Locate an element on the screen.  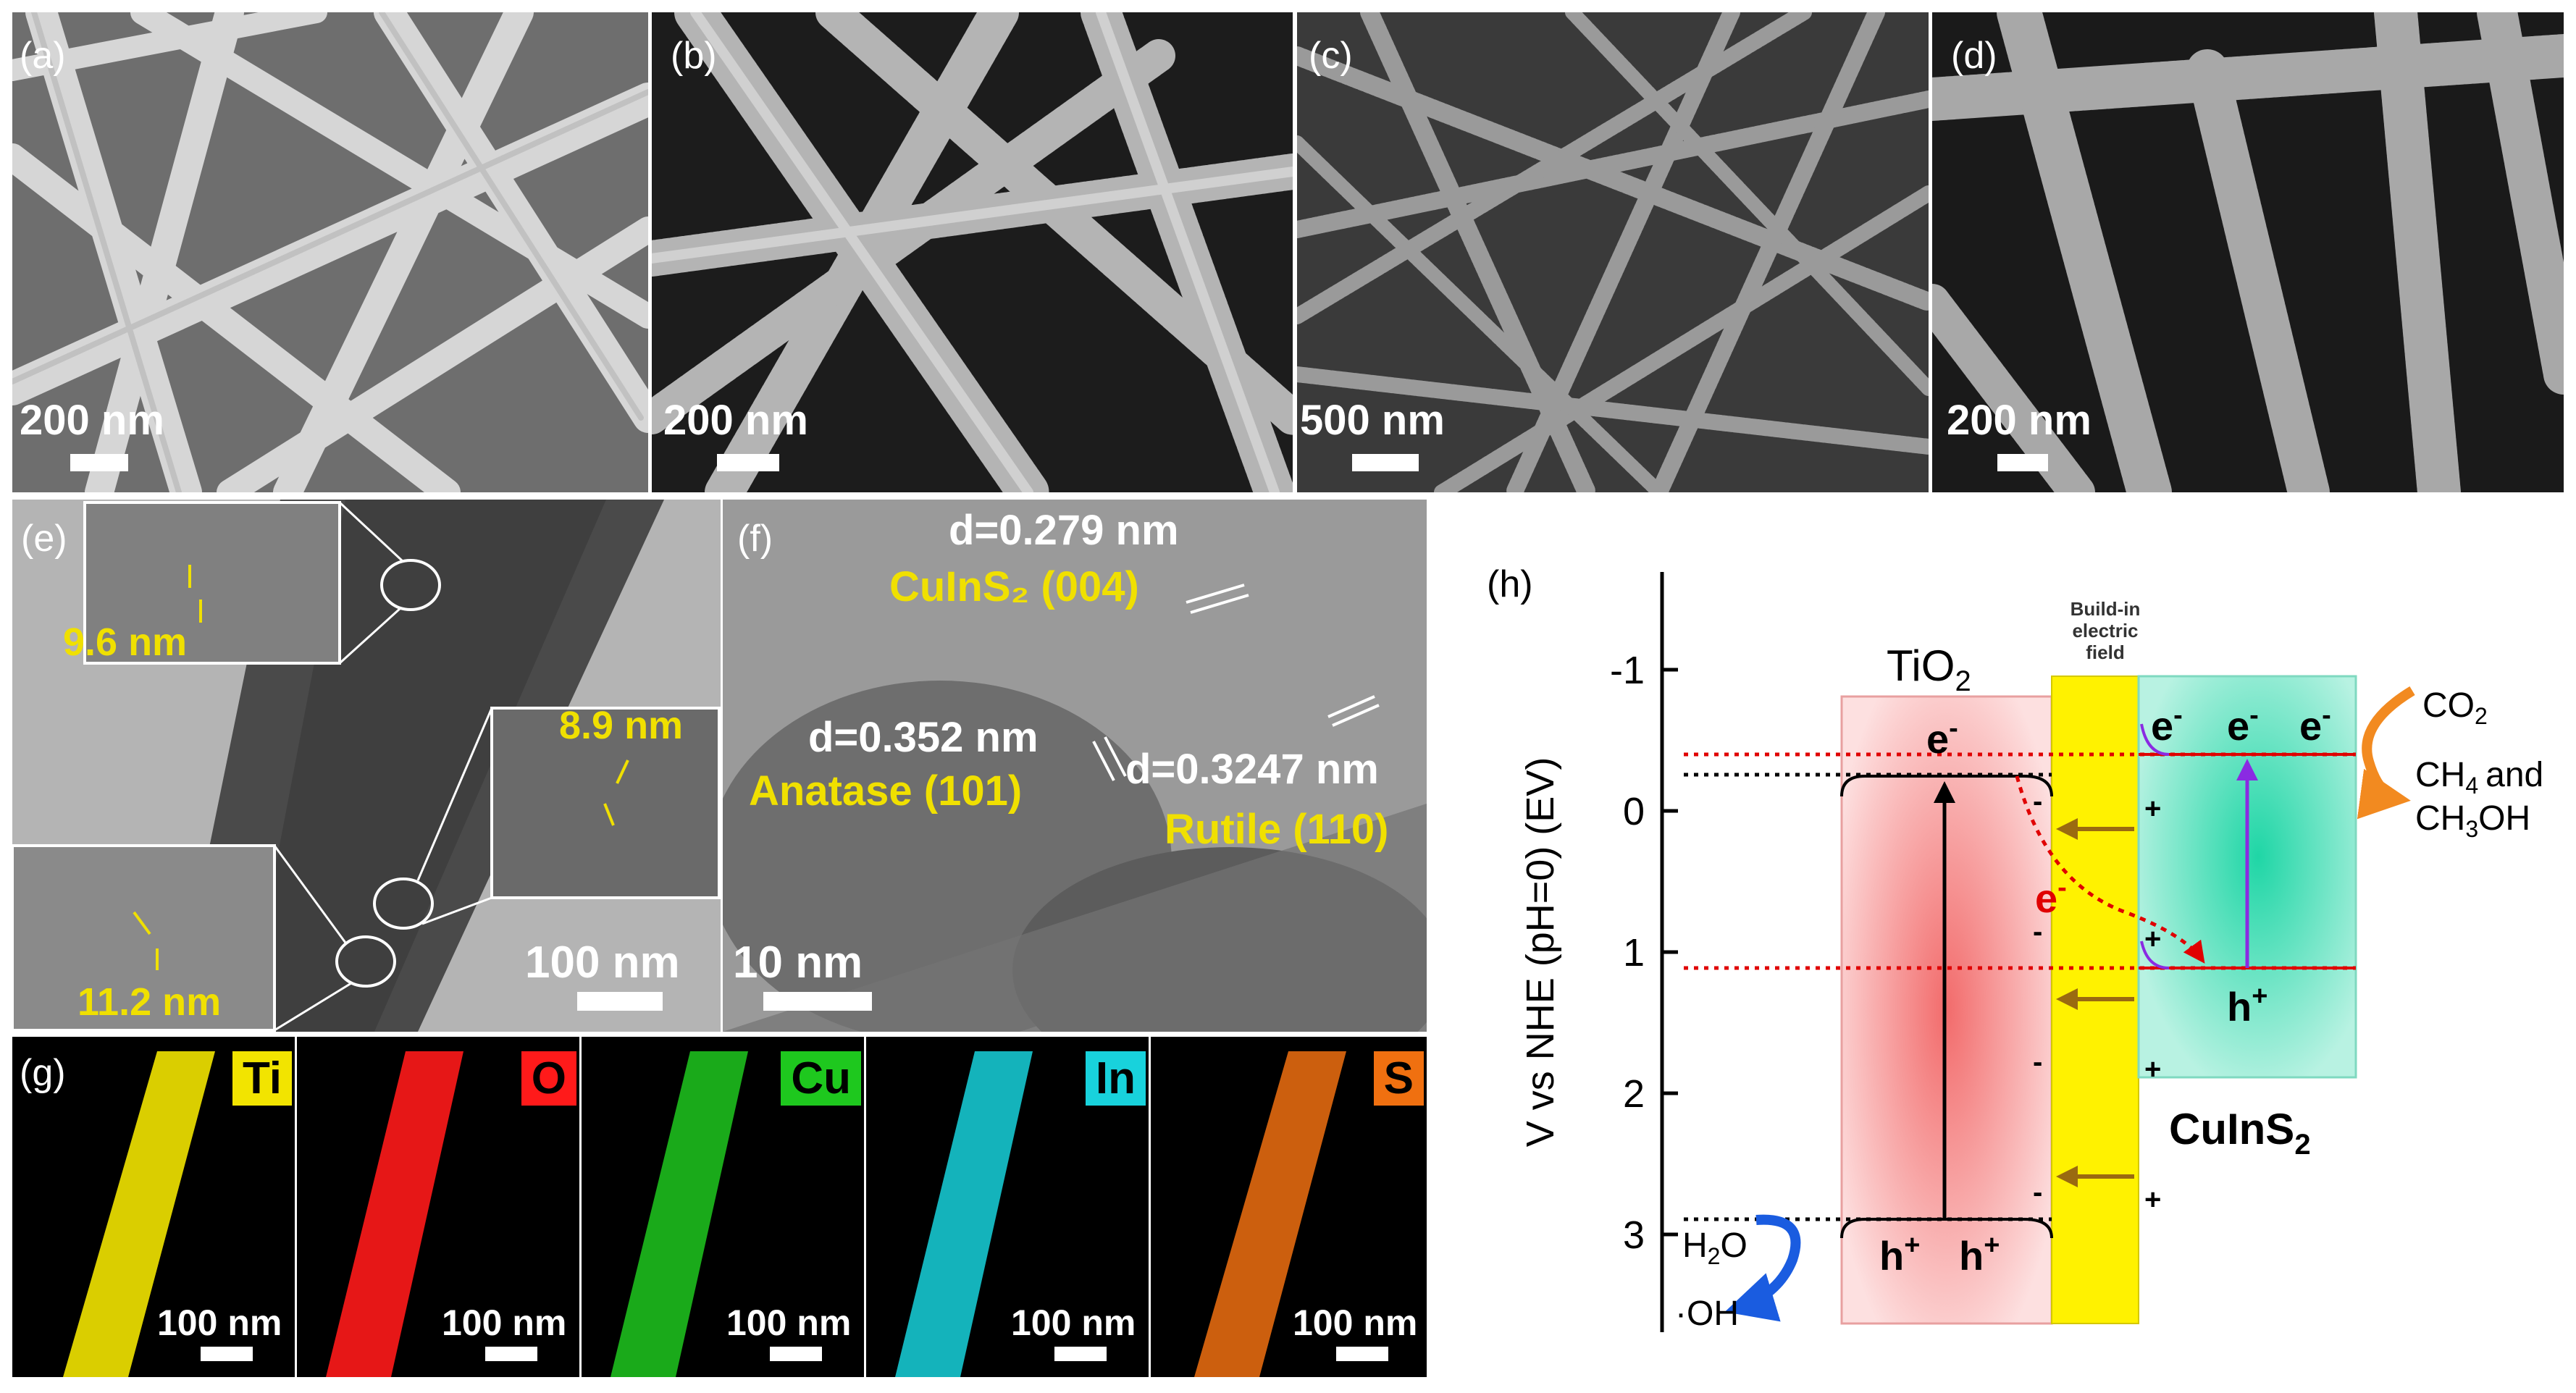
panel-label-d: (d) is located at coordinates (1974, 56).